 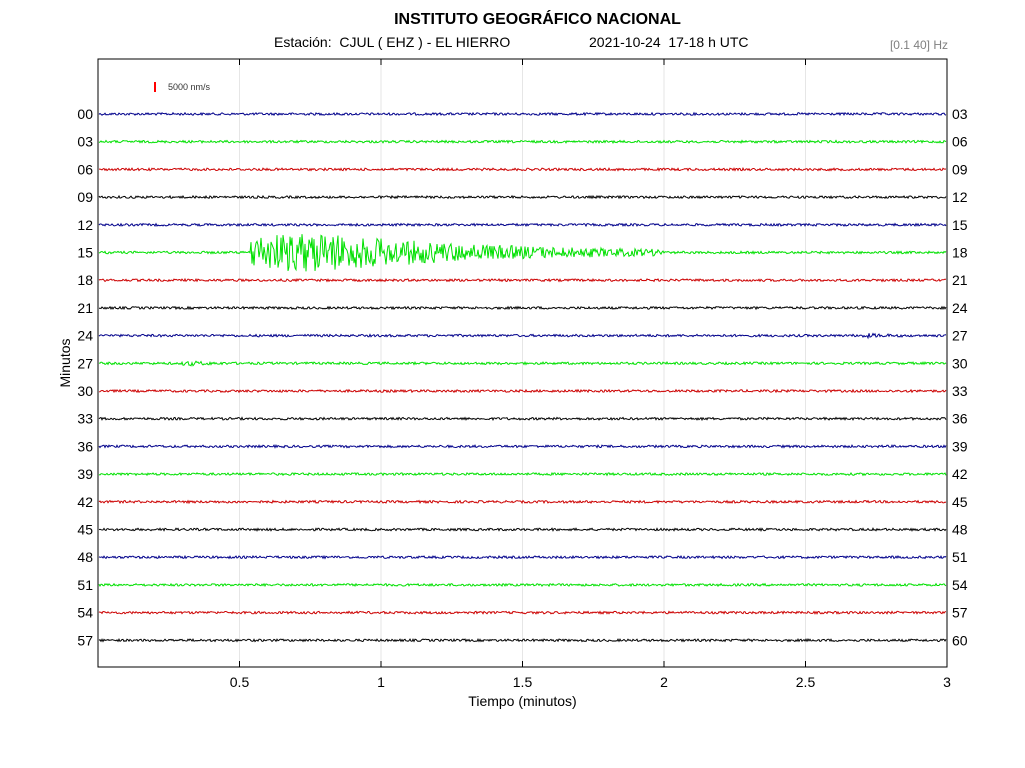 I want to click on row-label-left: 45, so click(x=85, y=530).